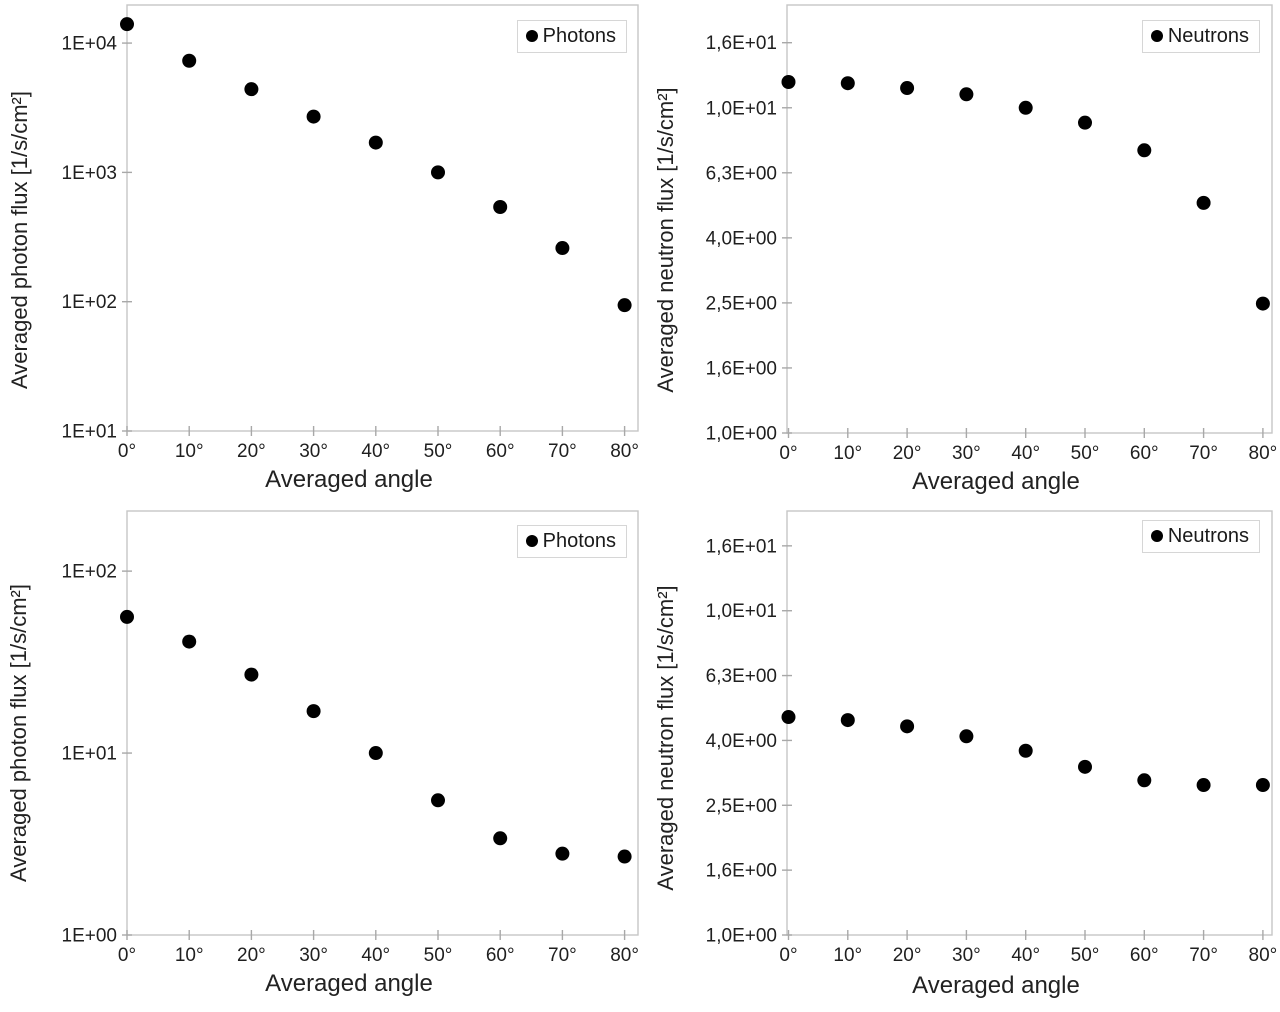  Describe the element at coordinates (89, 173) in the screenshot. I see `svg-text: 1E+03` at that location.